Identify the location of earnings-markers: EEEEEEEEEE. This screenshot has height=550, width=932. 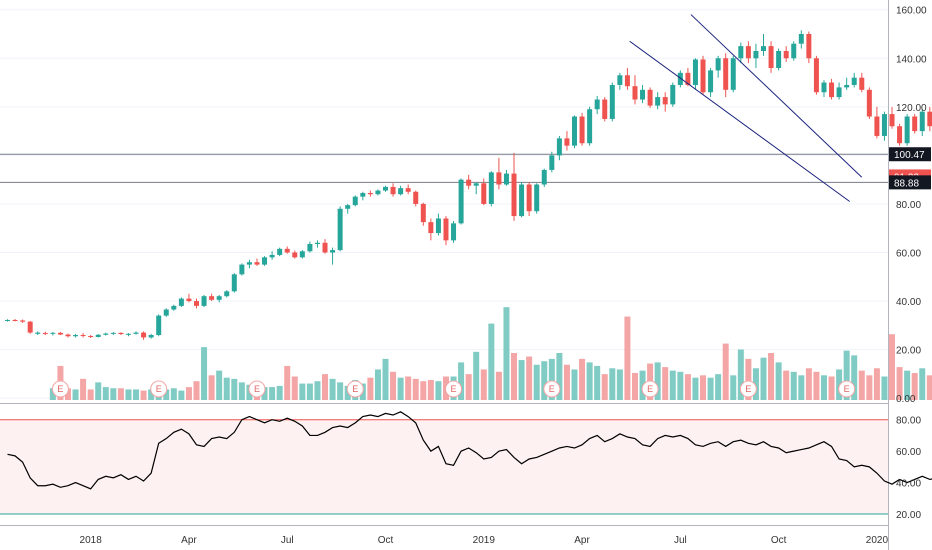
(491, 389).